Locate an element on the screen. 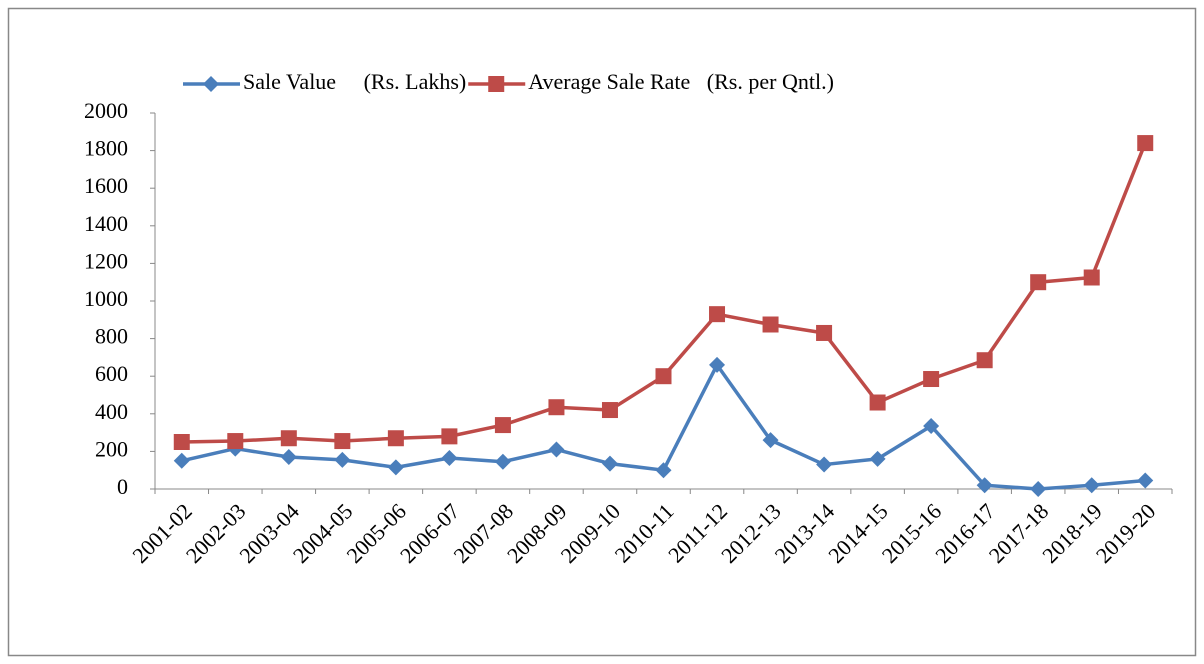  legend-label: Sale Value (Rs. Lakhs) is located at coordinates (354, 81).